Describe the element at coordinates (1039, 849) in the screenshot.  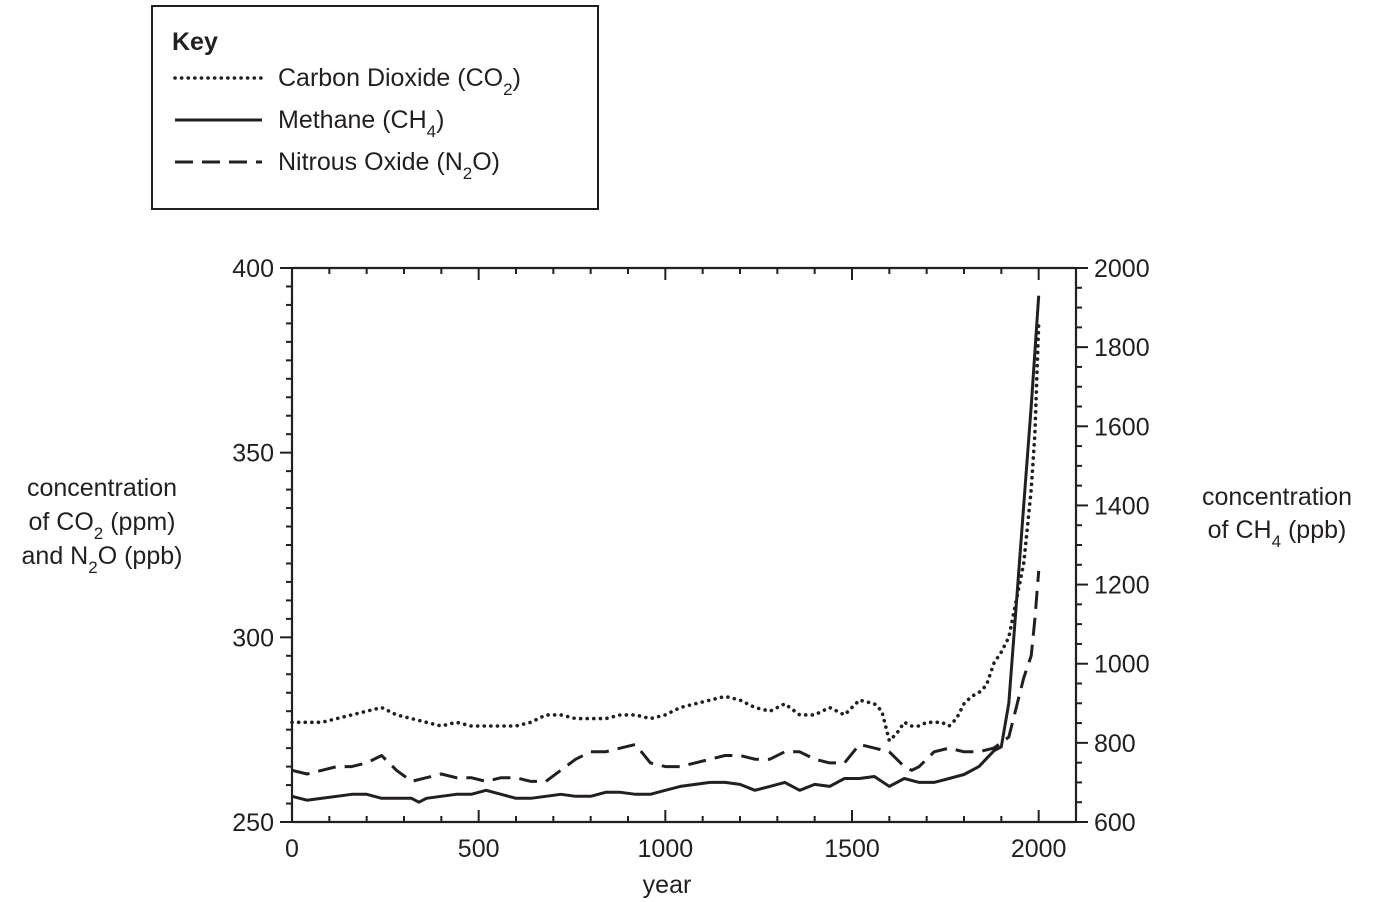
I see `x-tick-label: 2000` at that location.